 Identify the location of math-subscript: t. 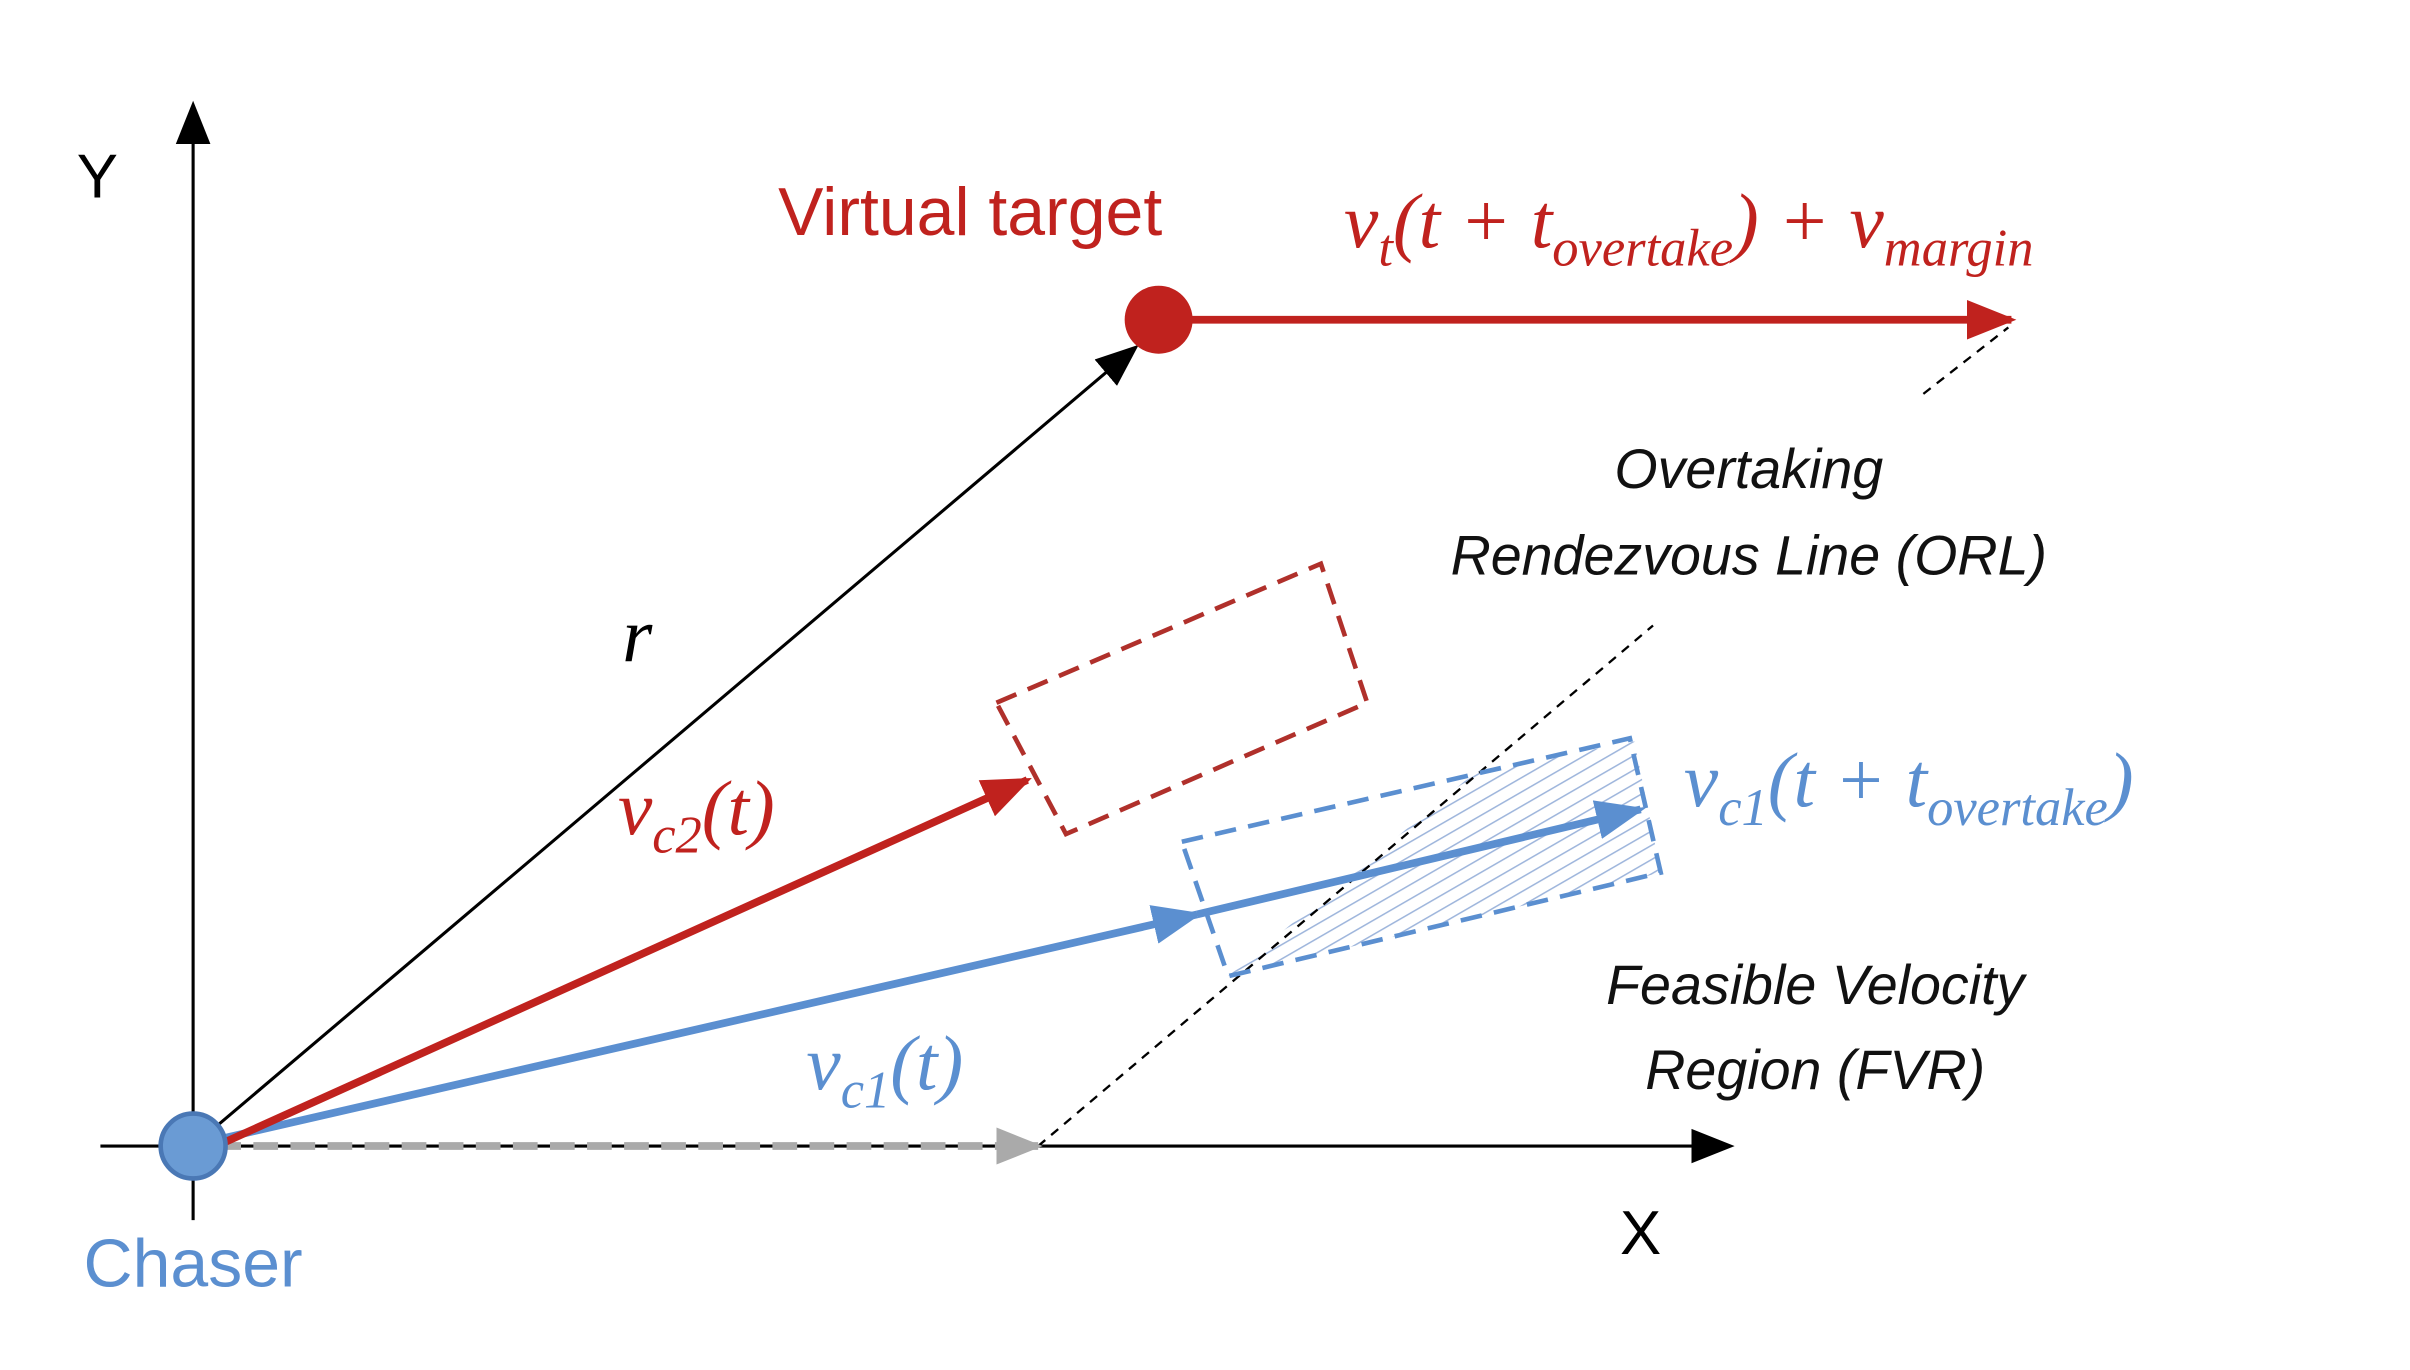
(1386, 249).